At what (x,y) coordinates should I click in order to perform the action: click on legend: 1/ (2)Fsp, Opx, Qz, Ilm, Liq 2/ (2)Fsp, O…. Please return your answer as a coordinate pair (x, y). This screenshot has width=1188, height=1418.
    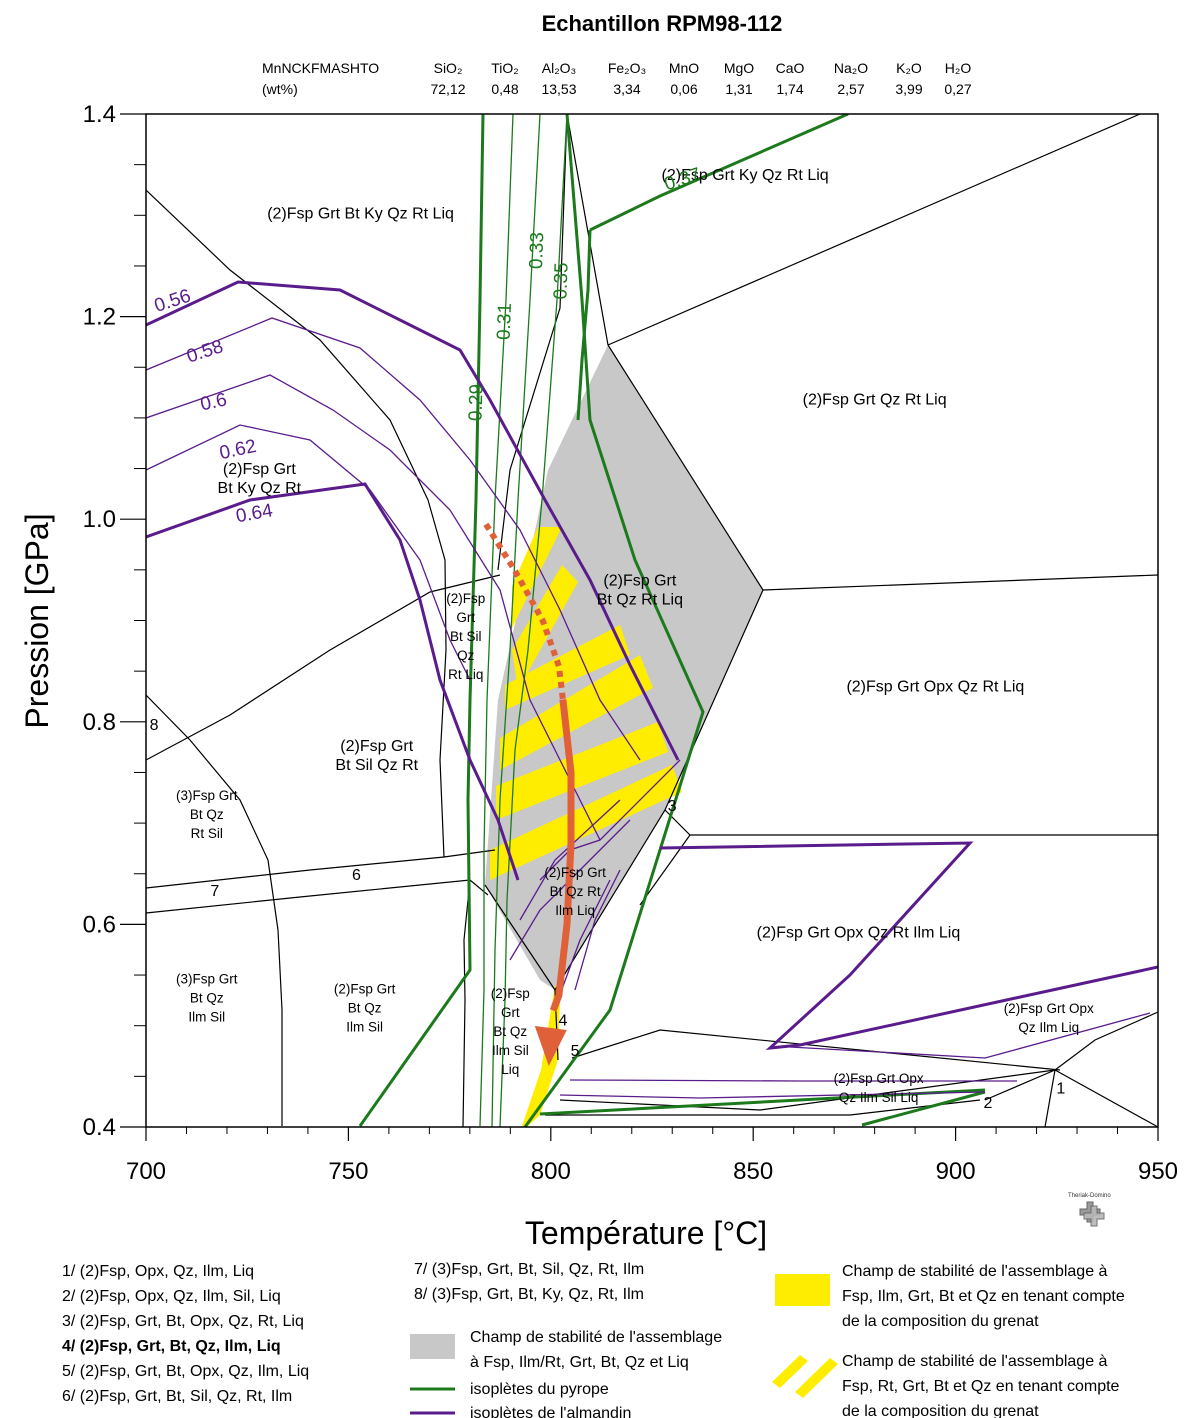
    Looking at the image, I should click on (593, 1339).